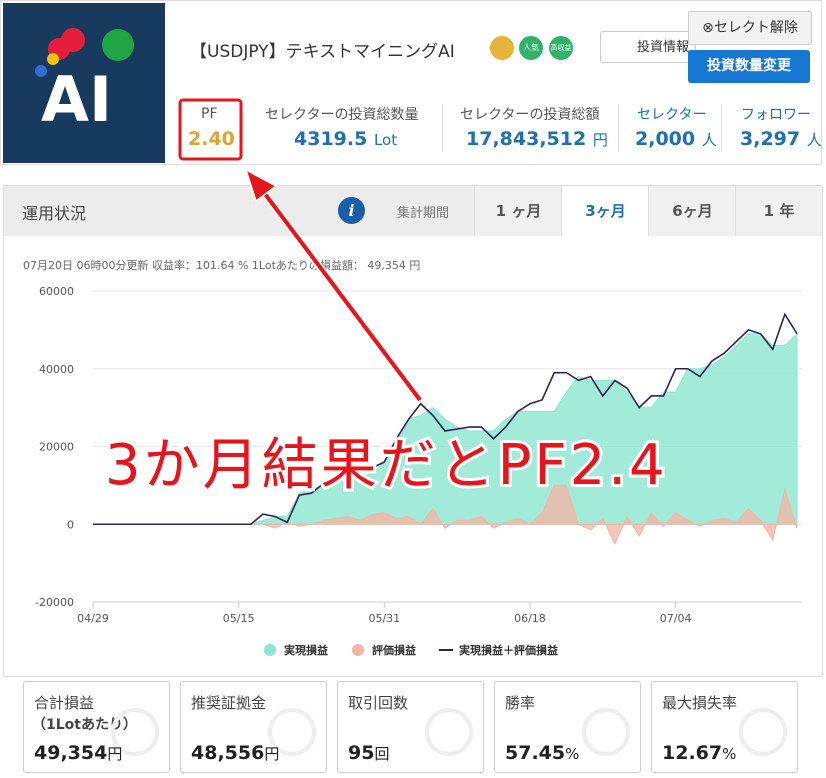 The width and height of the screenshot is (826, 778). I want to click on info-button: 投資情報, so click(648, 47).